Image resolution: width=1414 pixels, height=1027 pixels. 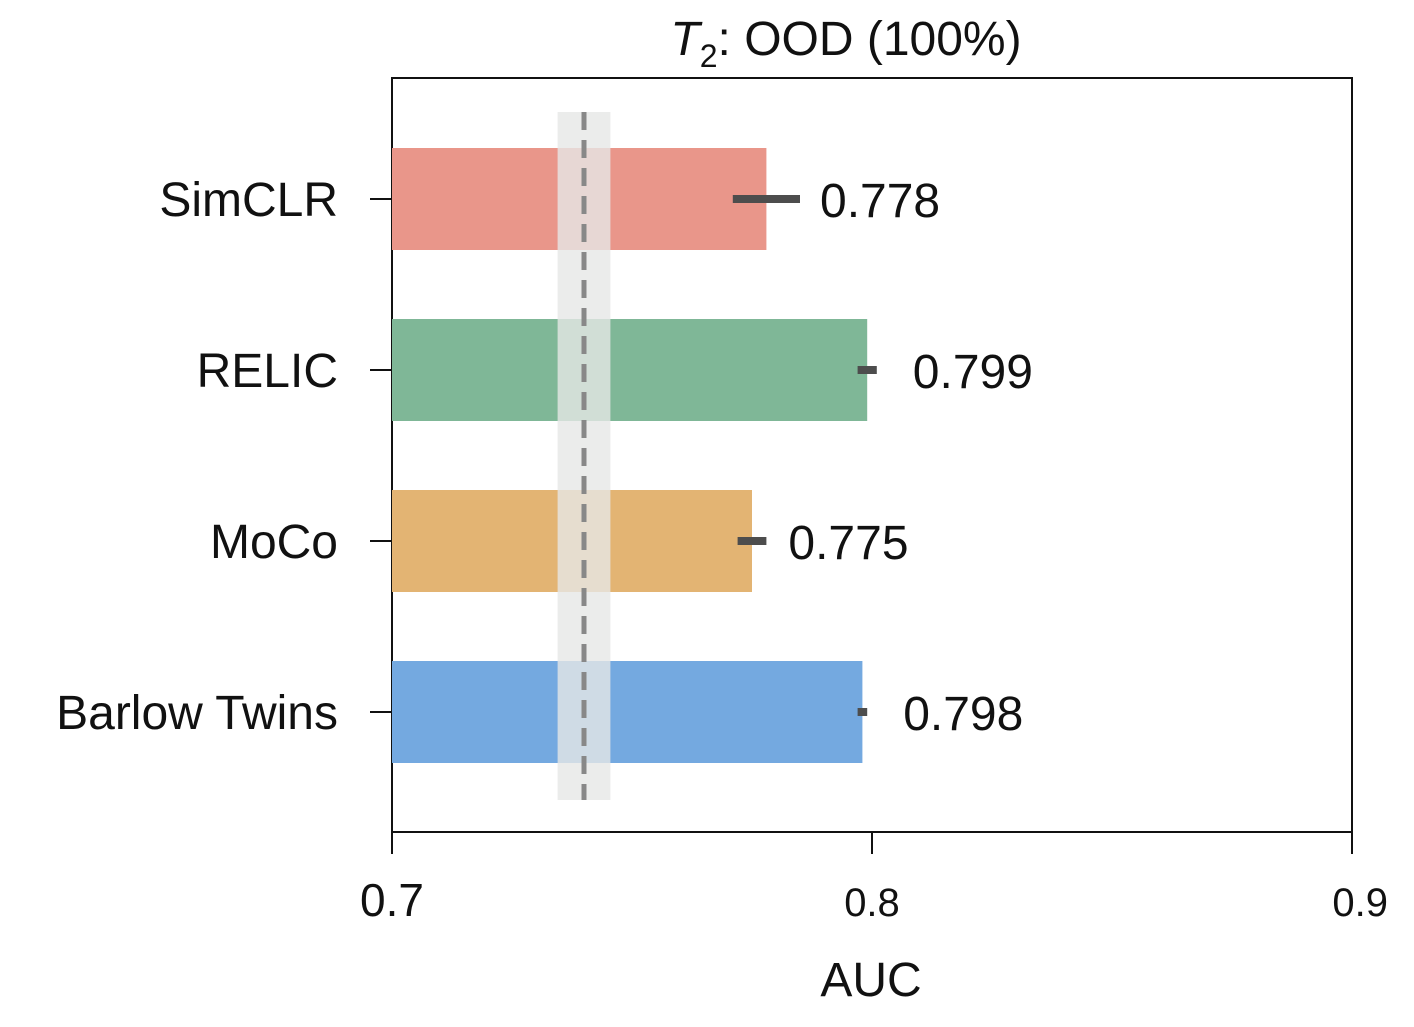 What do you see at coordinates (973, 372) in the screenshot?
I see `value-label: 0.799` at bounding box center [973, 372].